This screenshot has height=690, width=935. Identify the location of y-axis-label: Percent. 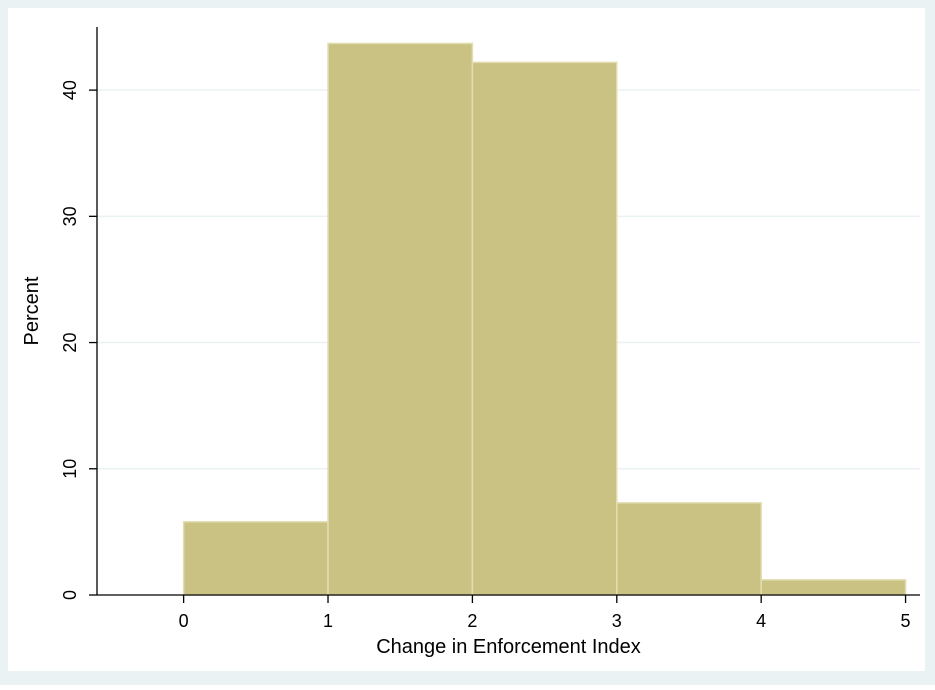
(32, 310).